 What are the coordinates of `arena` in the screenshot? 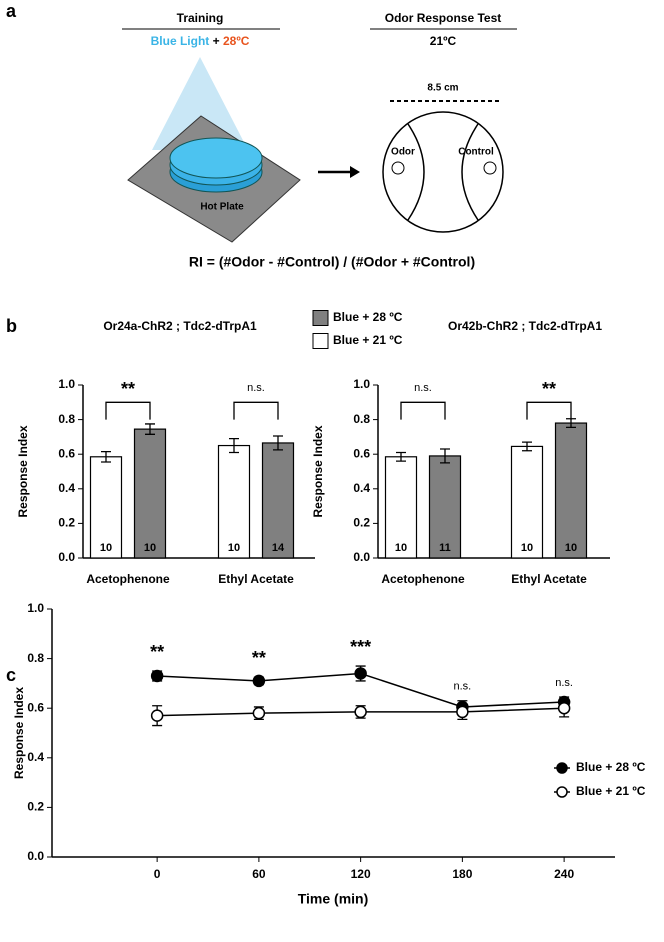 It's located at (443, 172).